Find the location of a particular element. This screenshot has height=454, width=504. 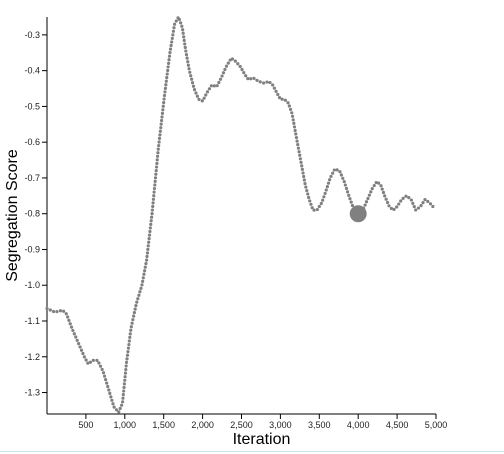

y-tick-label: -1.1 is located at coordinates (32, 321).